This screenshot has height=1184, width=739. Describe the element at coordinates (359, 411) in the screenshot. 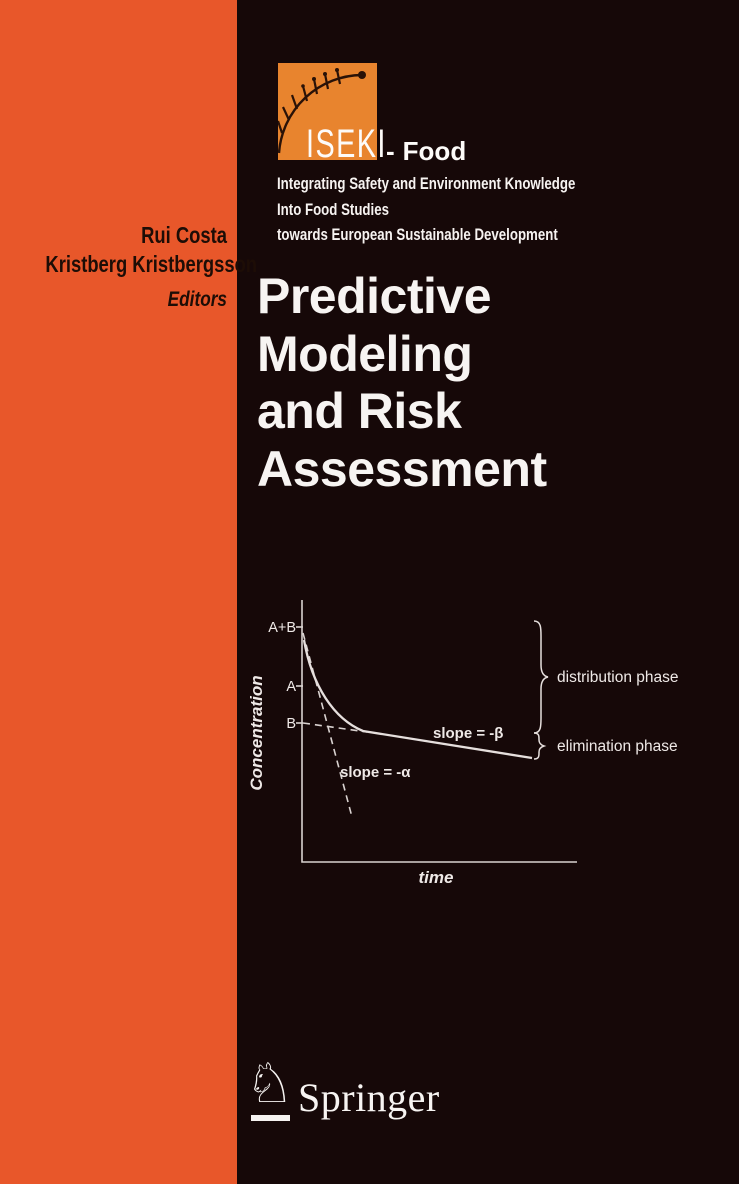

I see `book-title-line: and Risk` at that location.